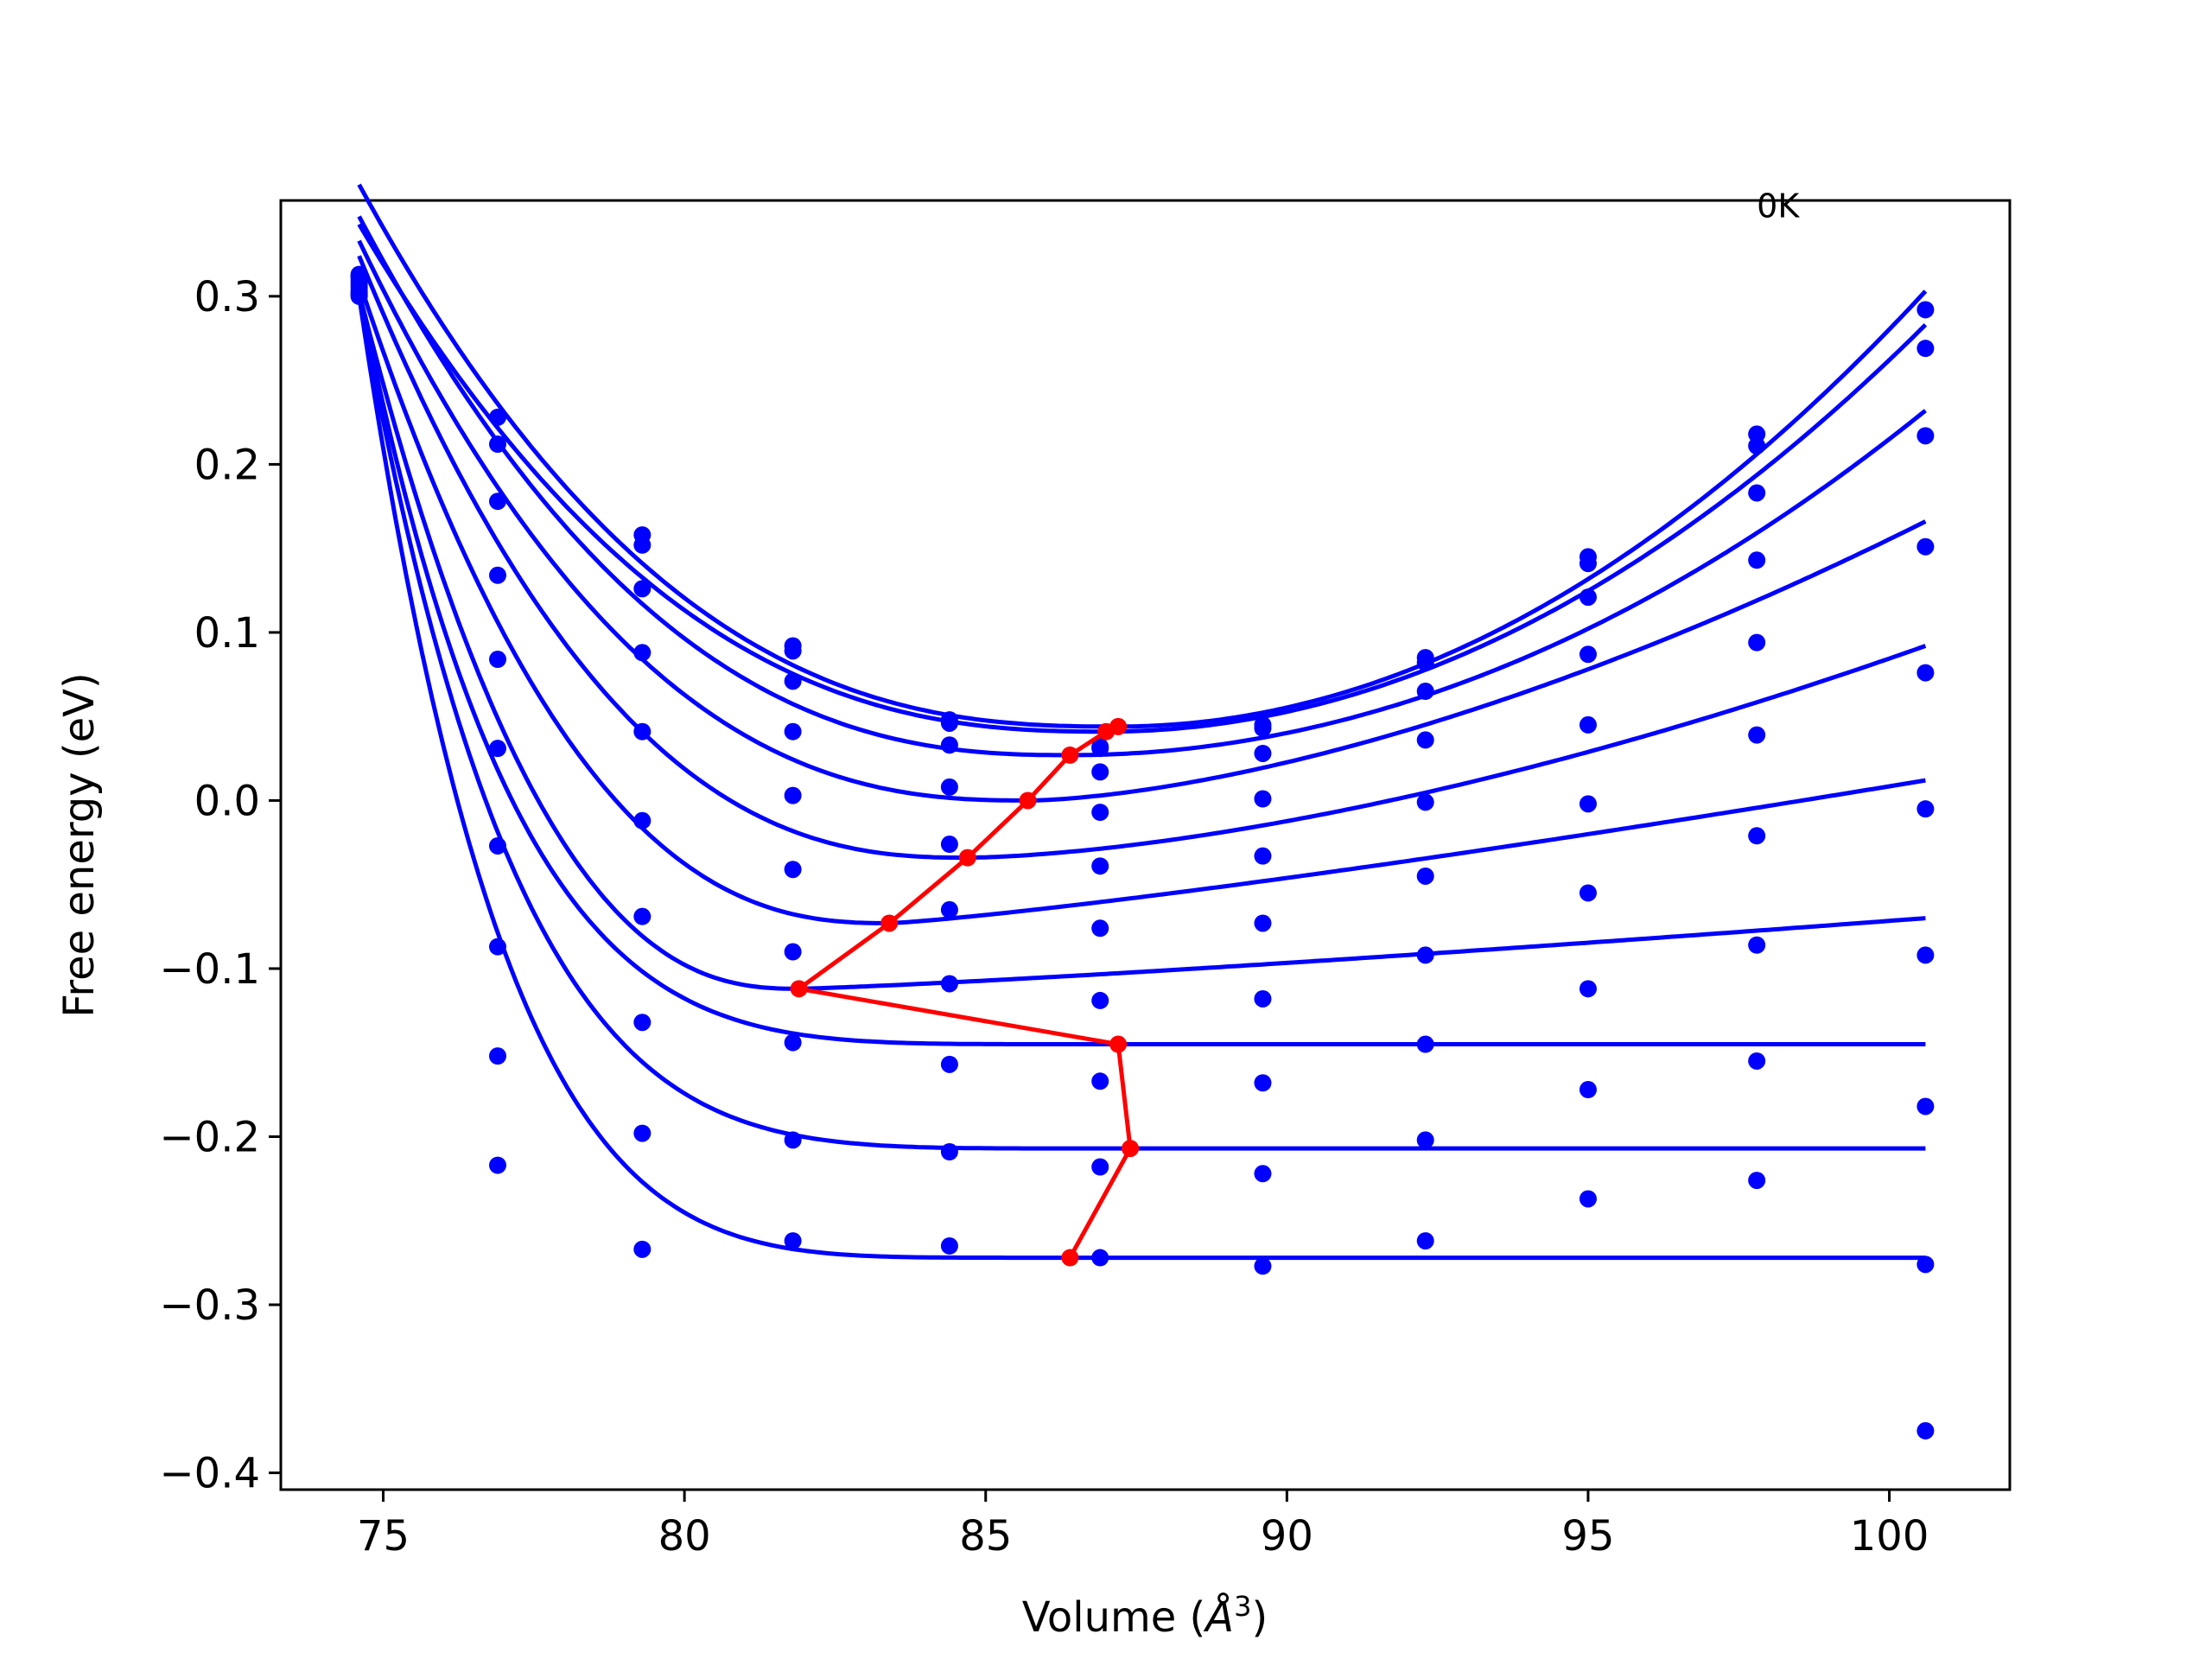 The height and width of the screenshot is (1659, 2212). Describe the element at coordinates (227, 465) in the screenshot. I see `y-tick-label: 0.2` at that location.